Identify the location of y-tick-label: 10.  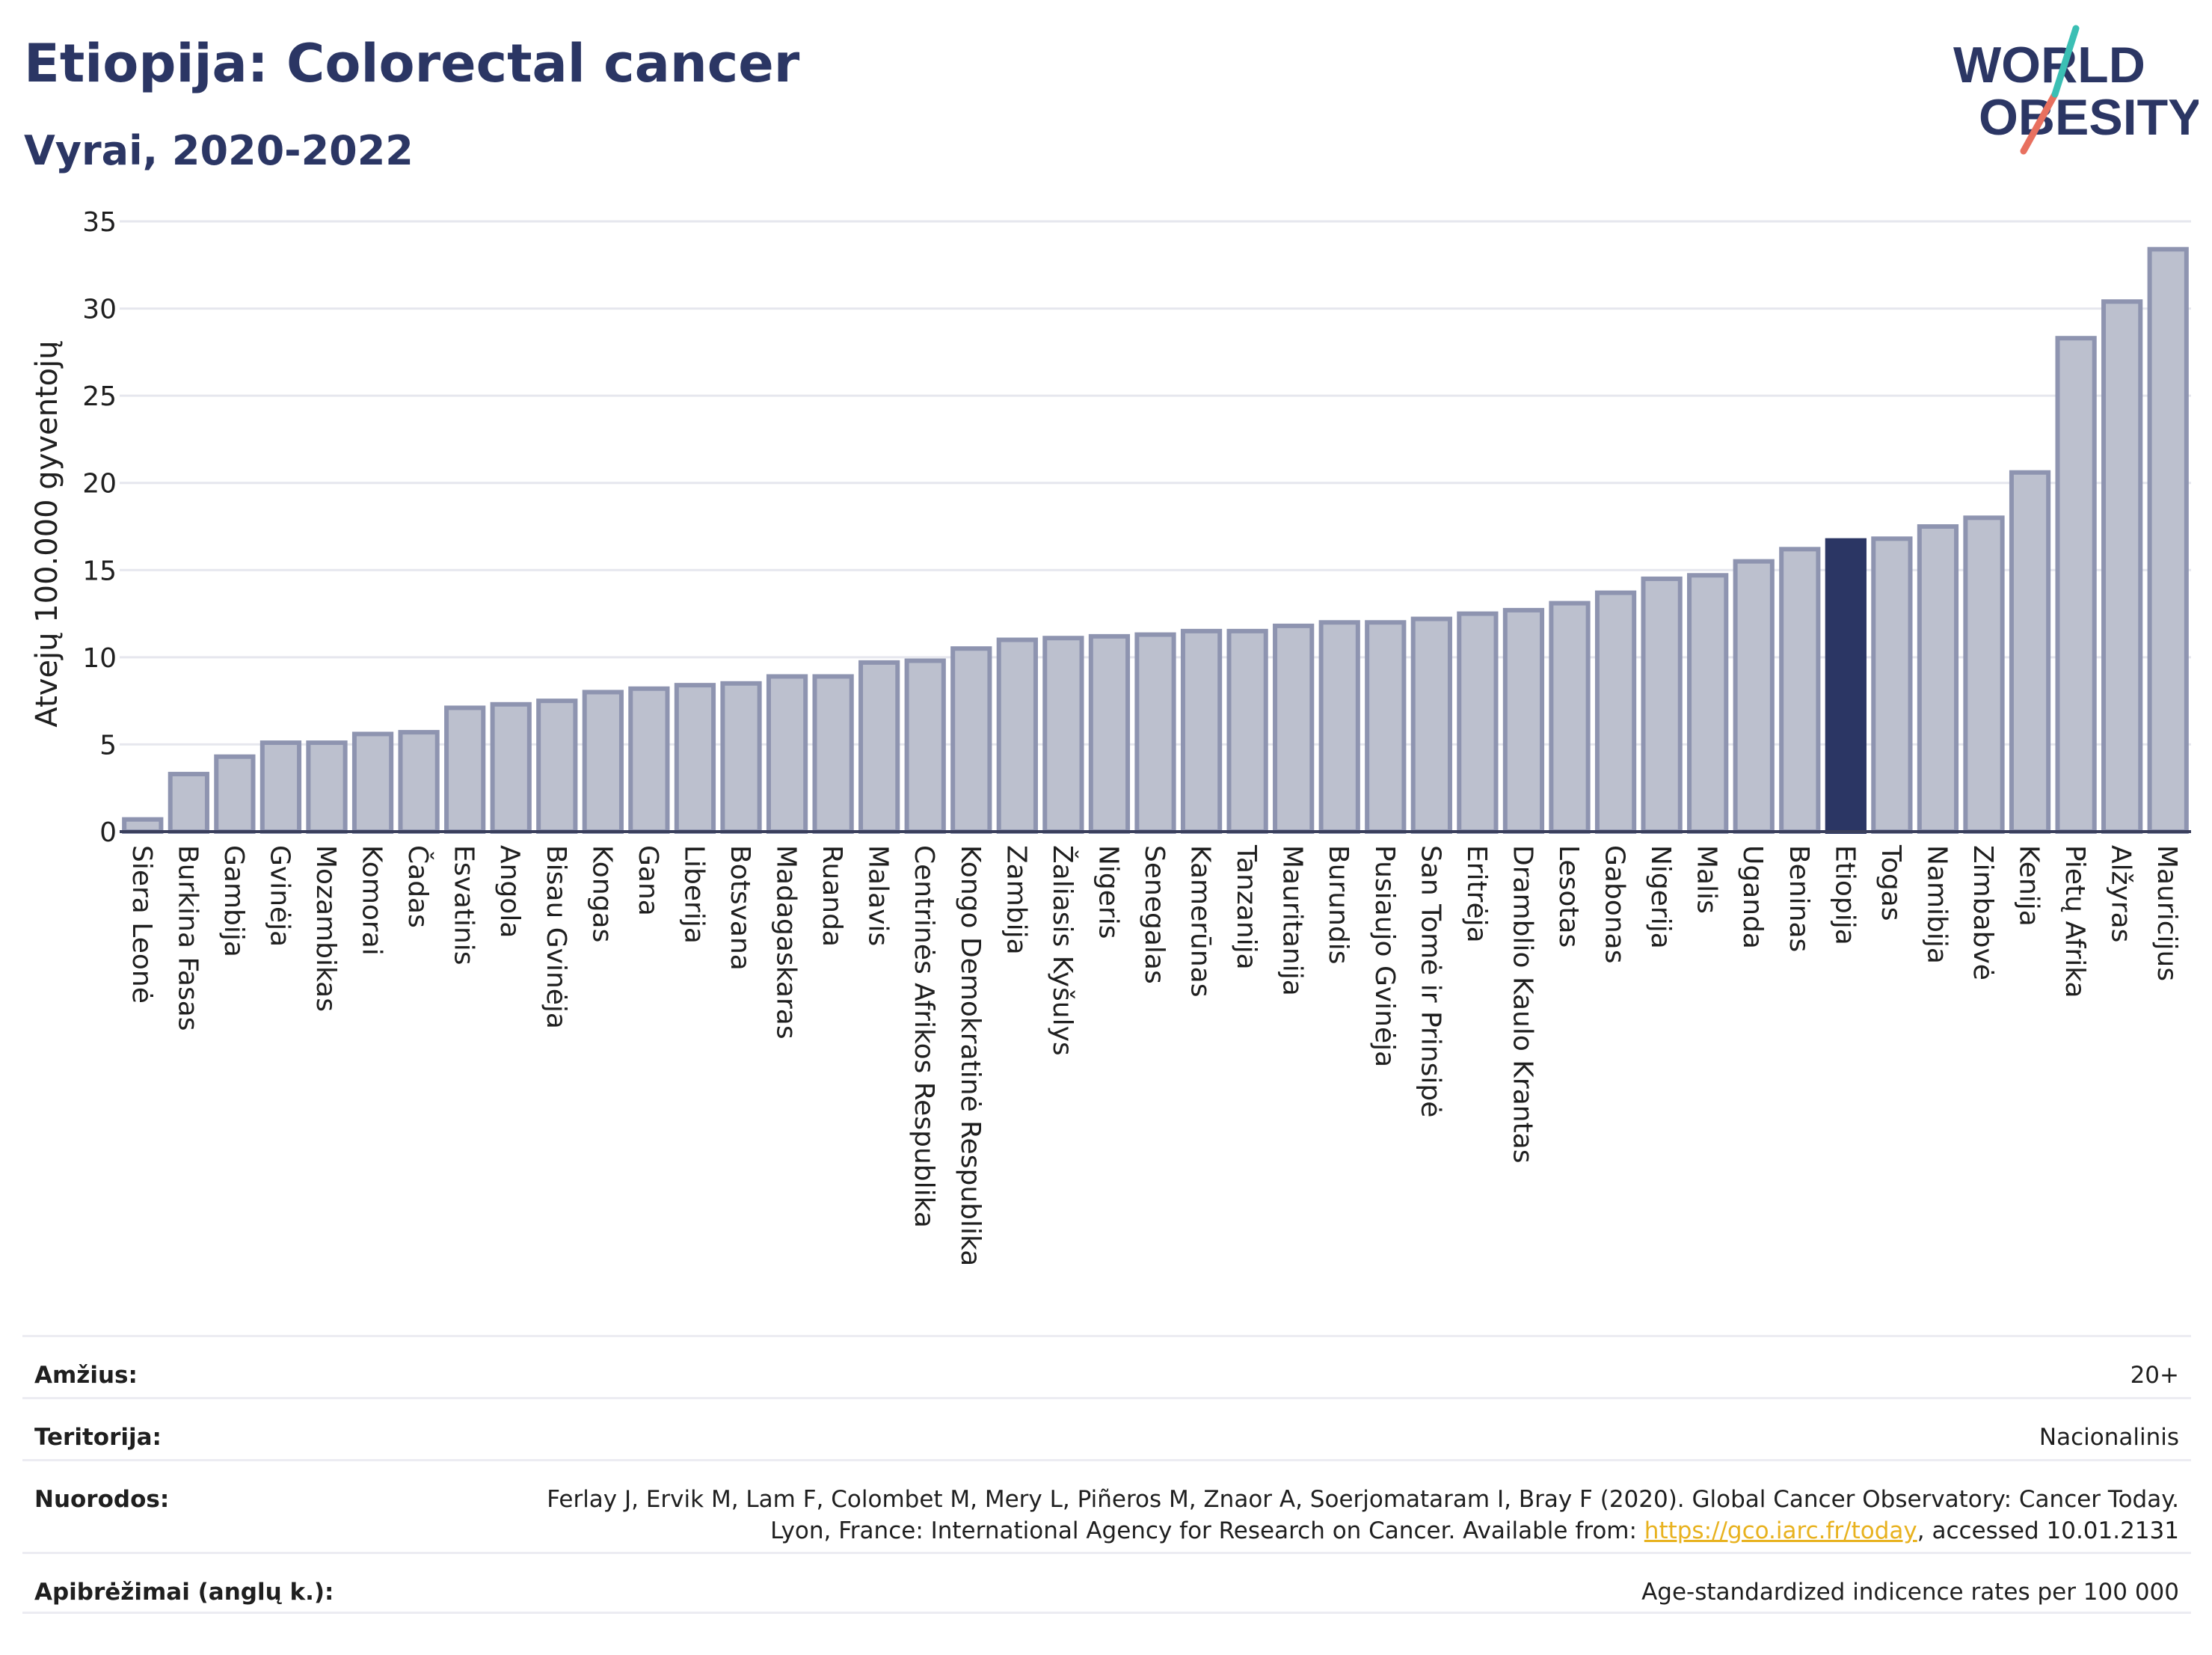
(99, 658).